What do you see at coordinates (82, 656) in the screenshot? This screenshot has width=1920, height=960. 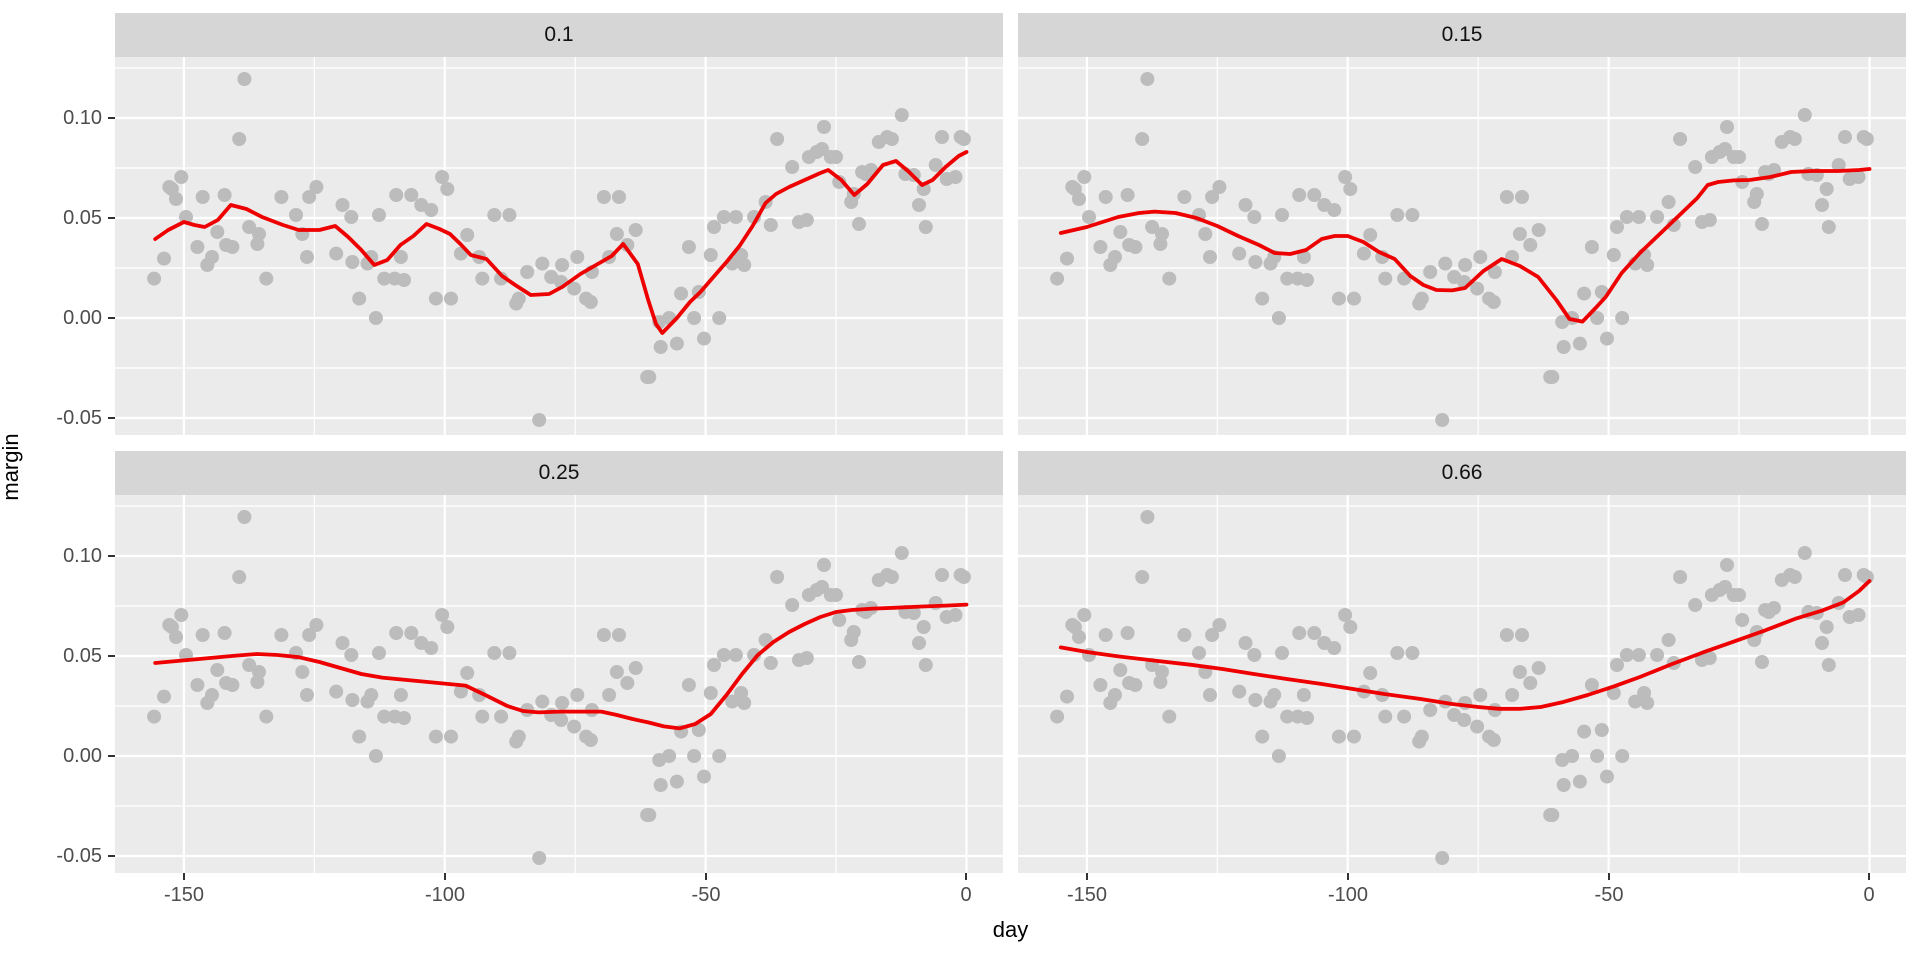 I see `y-tick-label: 0.05` at bounding box center [82, 656].